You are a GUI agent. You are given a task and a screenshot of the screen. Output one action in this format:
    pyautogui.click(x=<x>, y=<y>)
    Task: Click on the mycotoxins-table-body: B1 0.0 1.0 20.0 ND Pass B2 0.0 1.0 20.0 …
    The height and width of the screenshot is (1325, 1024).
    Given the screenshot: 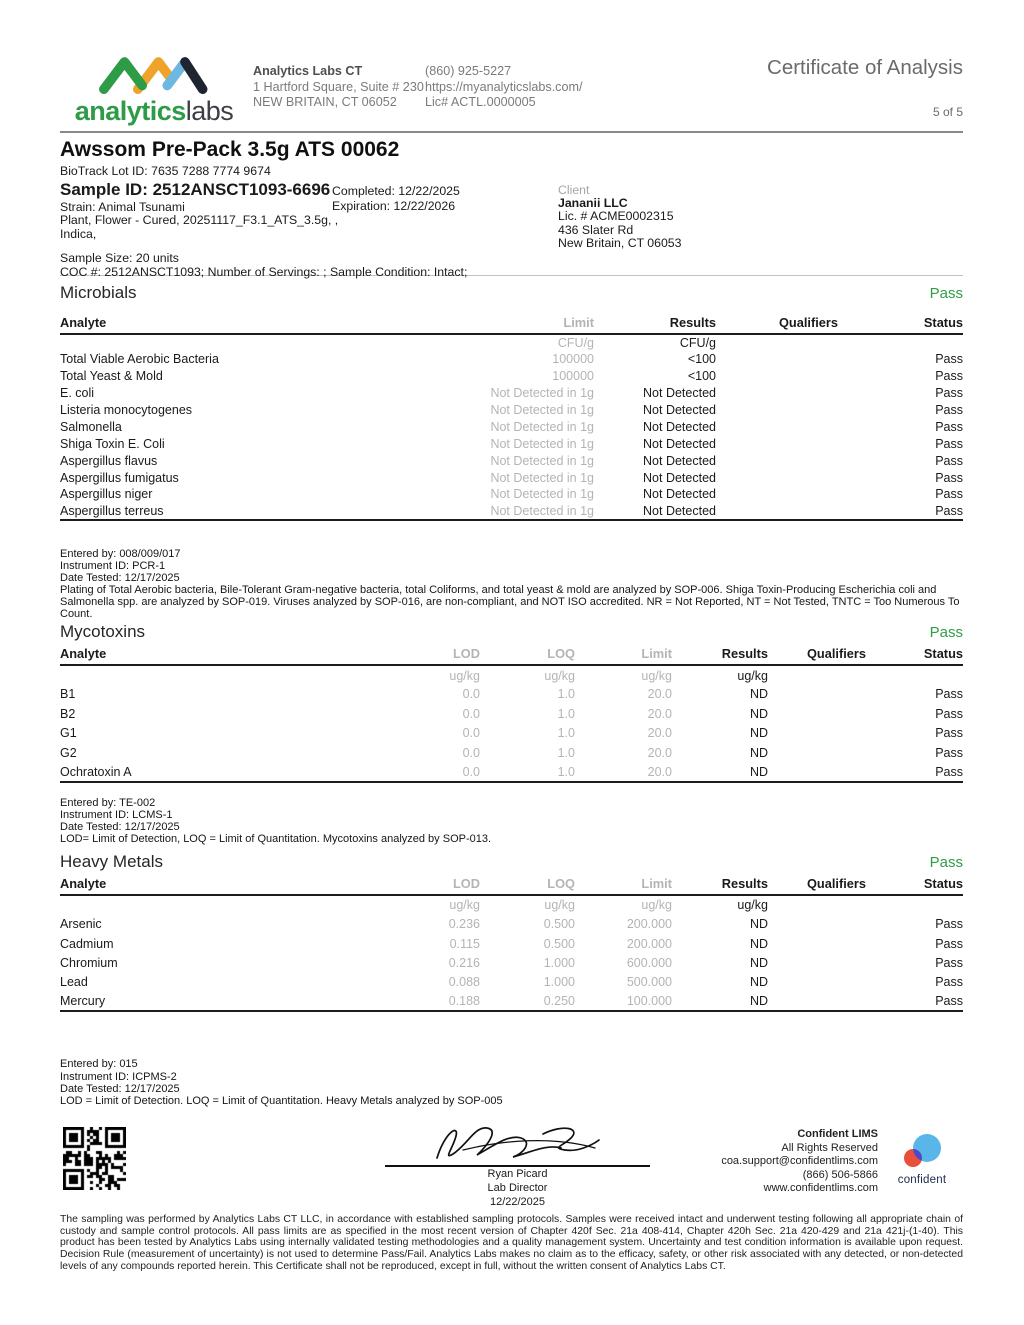 What is the action you would take?
    pyautogui.click(x=511, y=733)
    